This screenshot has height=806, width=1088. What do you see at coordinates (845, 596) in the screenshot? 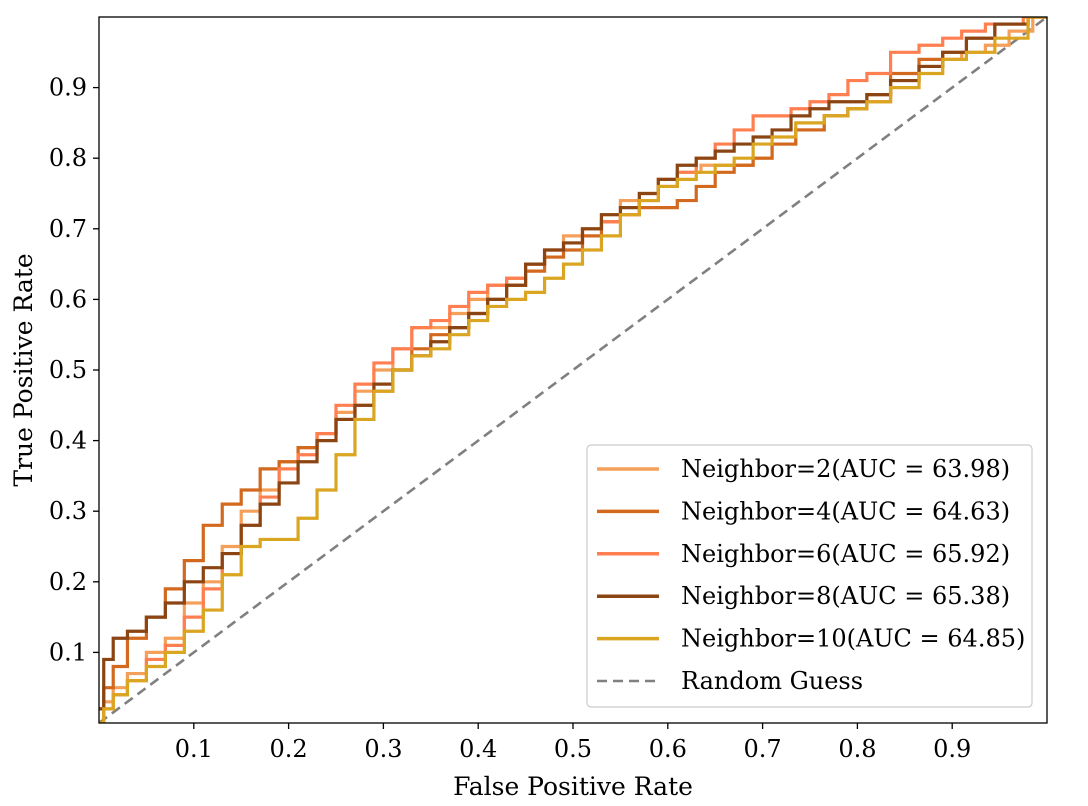
I see `legend-label-neighbor-8-auc-65-38: Neighbor=8(AUC = 65.38)` at bounding box center [845, 596].